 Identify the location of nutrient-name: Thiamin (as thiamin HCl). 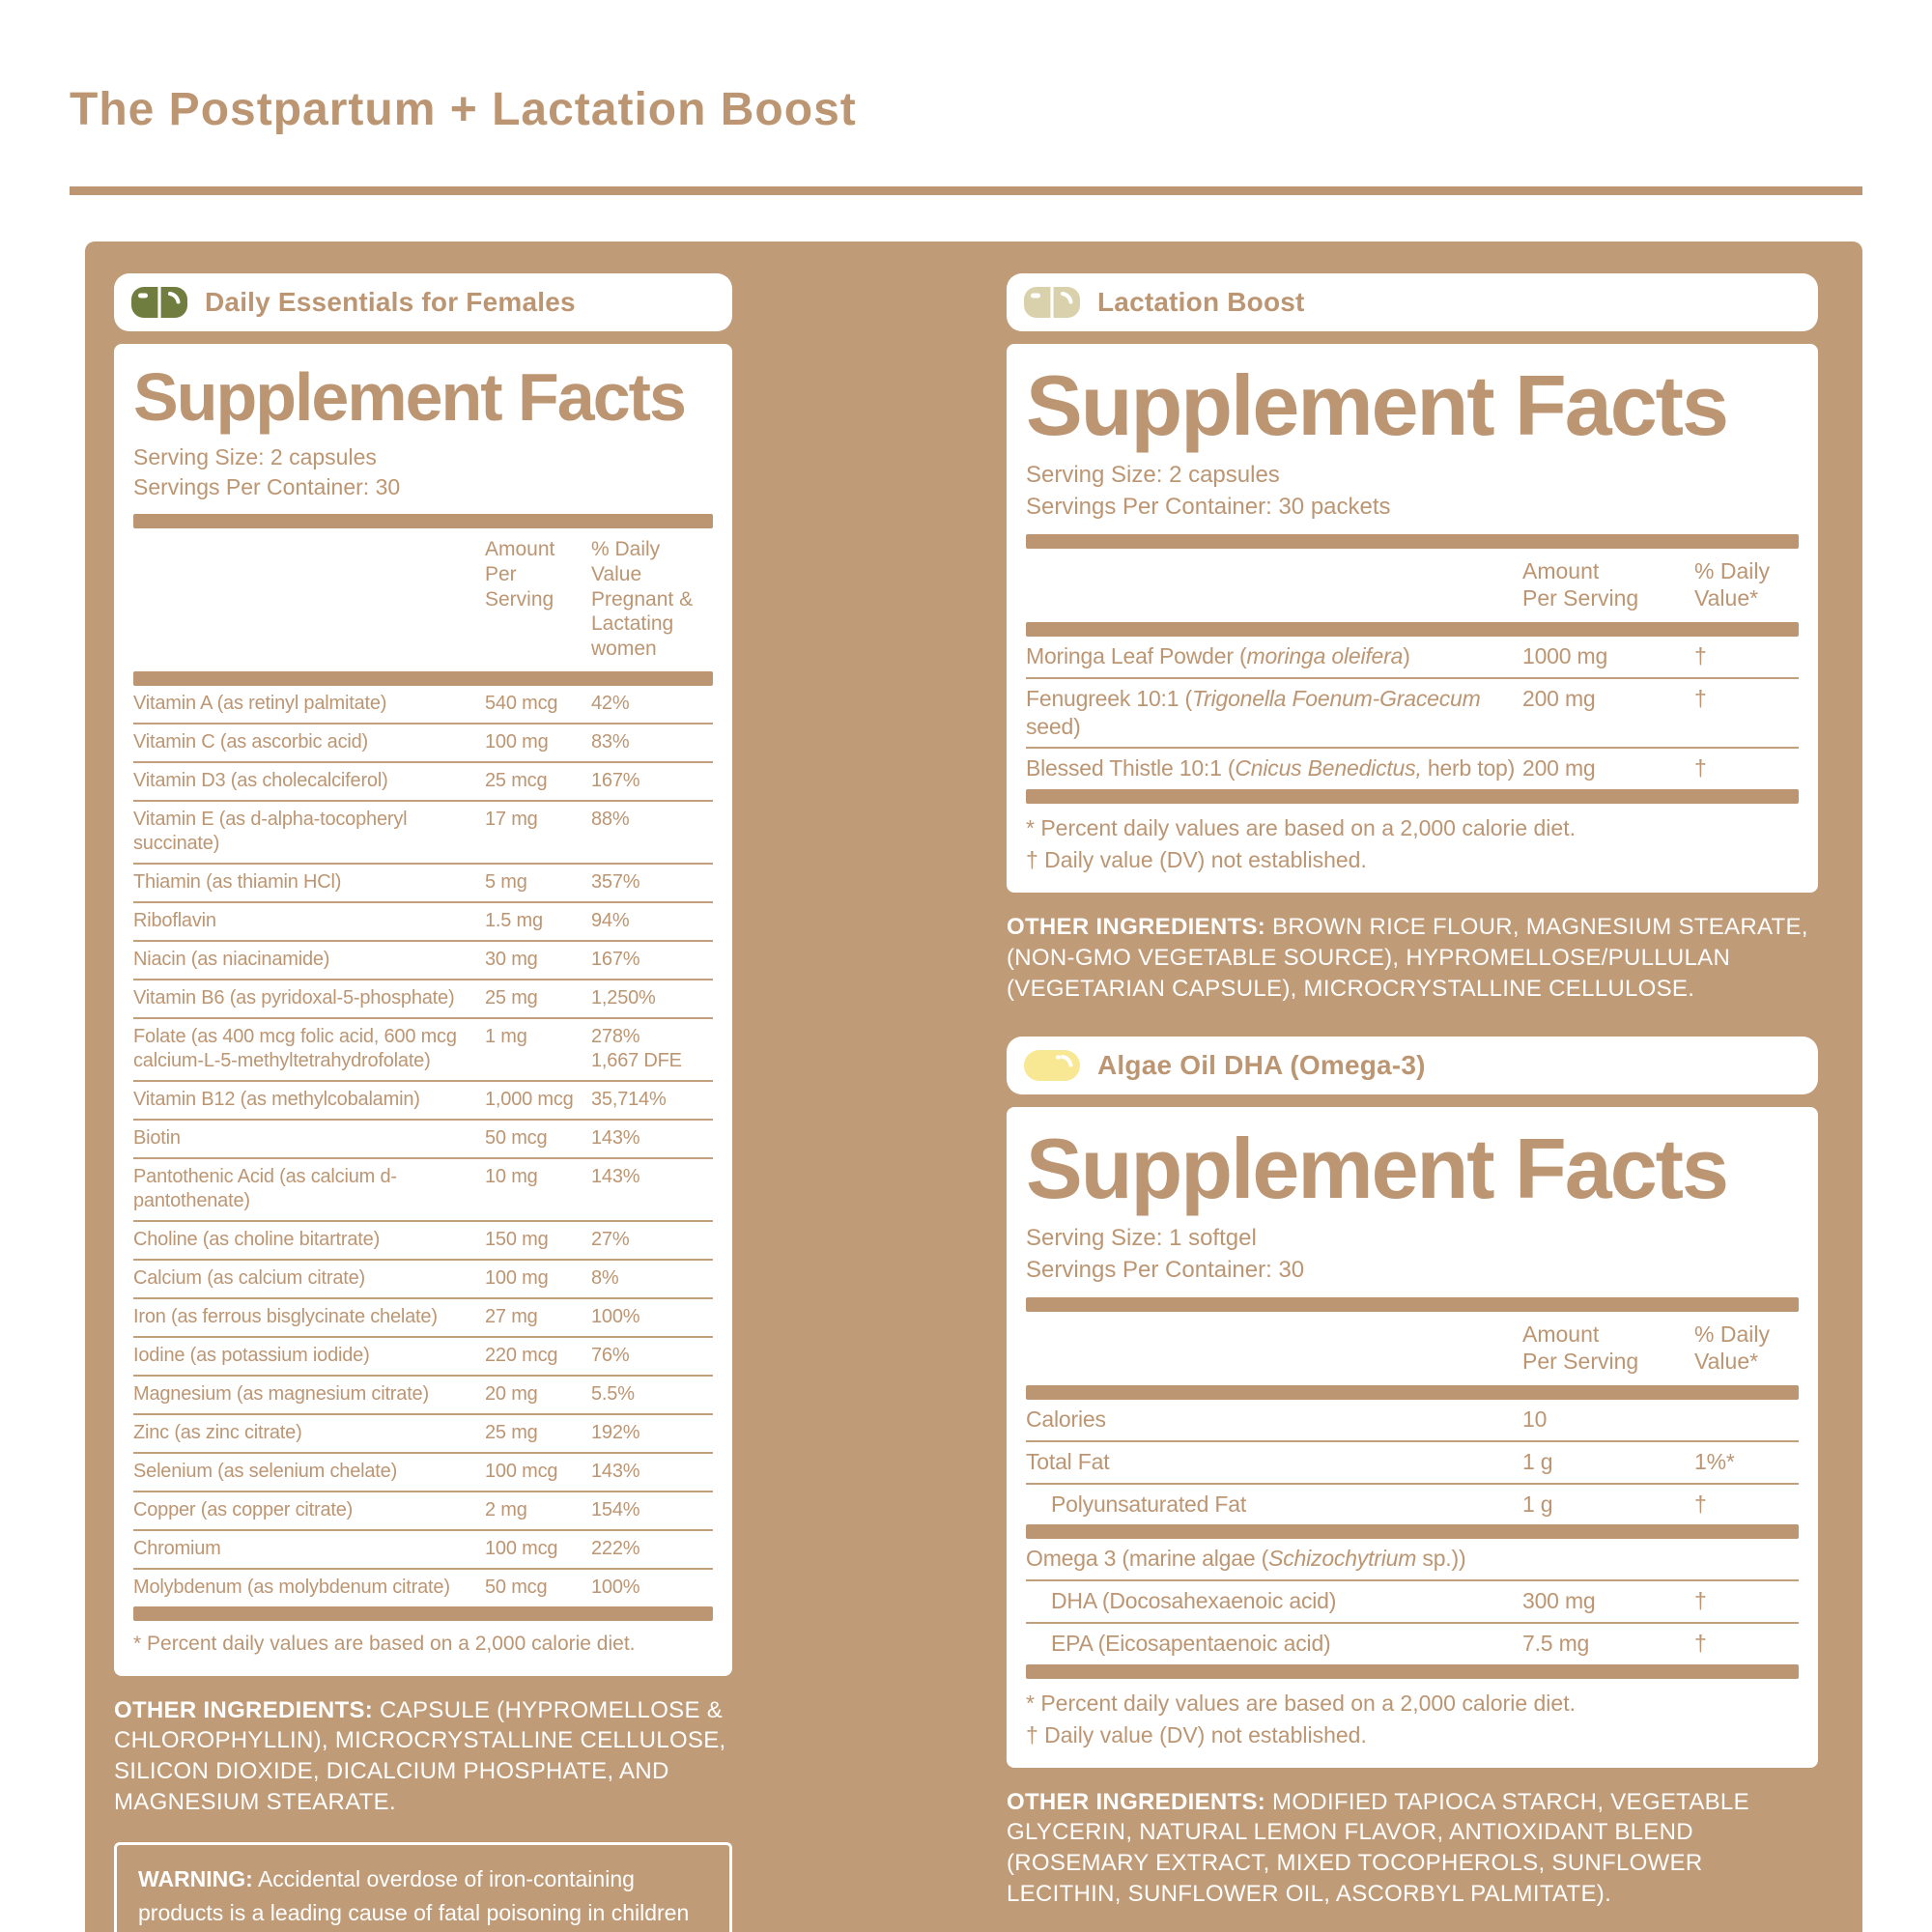
(237, 882).